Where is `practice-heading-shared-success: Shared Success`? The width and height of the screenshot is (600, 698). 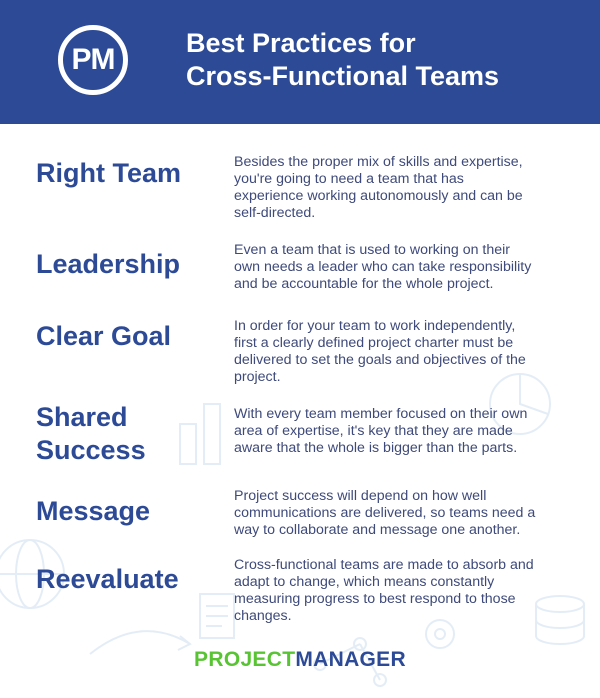 practice-heading-shared-success: Shared Success is located at coordinates (91, 433).